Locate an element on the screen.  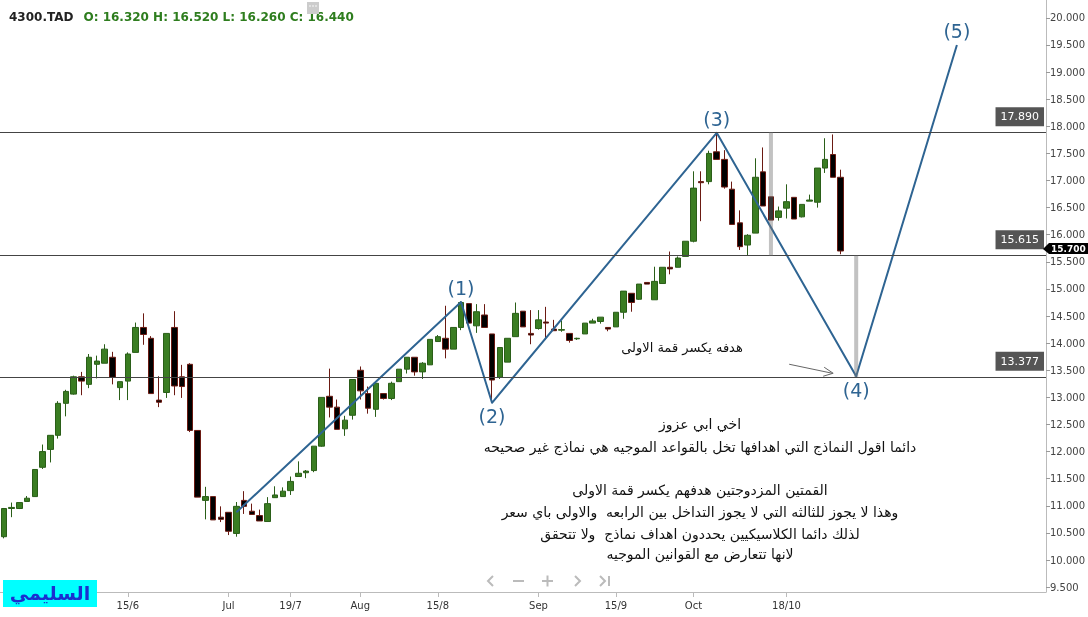
y-tick-label: 14.500 is located at coordinates (1068, 316).